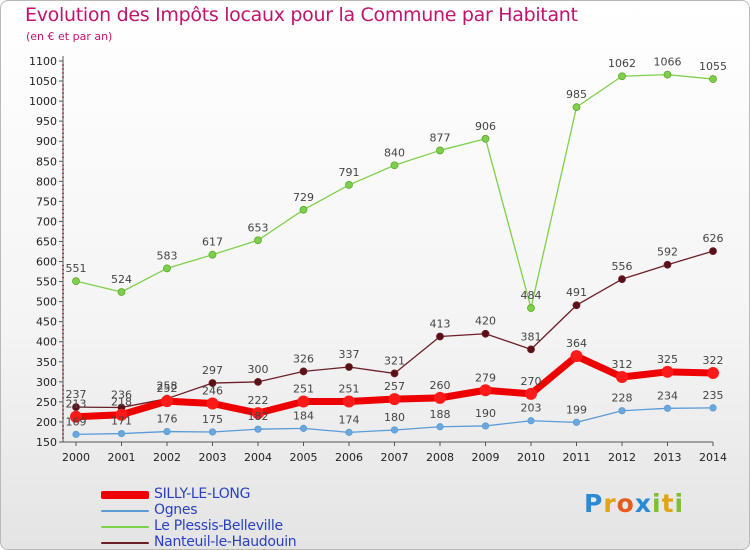  I want to click on data-label: 729, so click(303, 197).